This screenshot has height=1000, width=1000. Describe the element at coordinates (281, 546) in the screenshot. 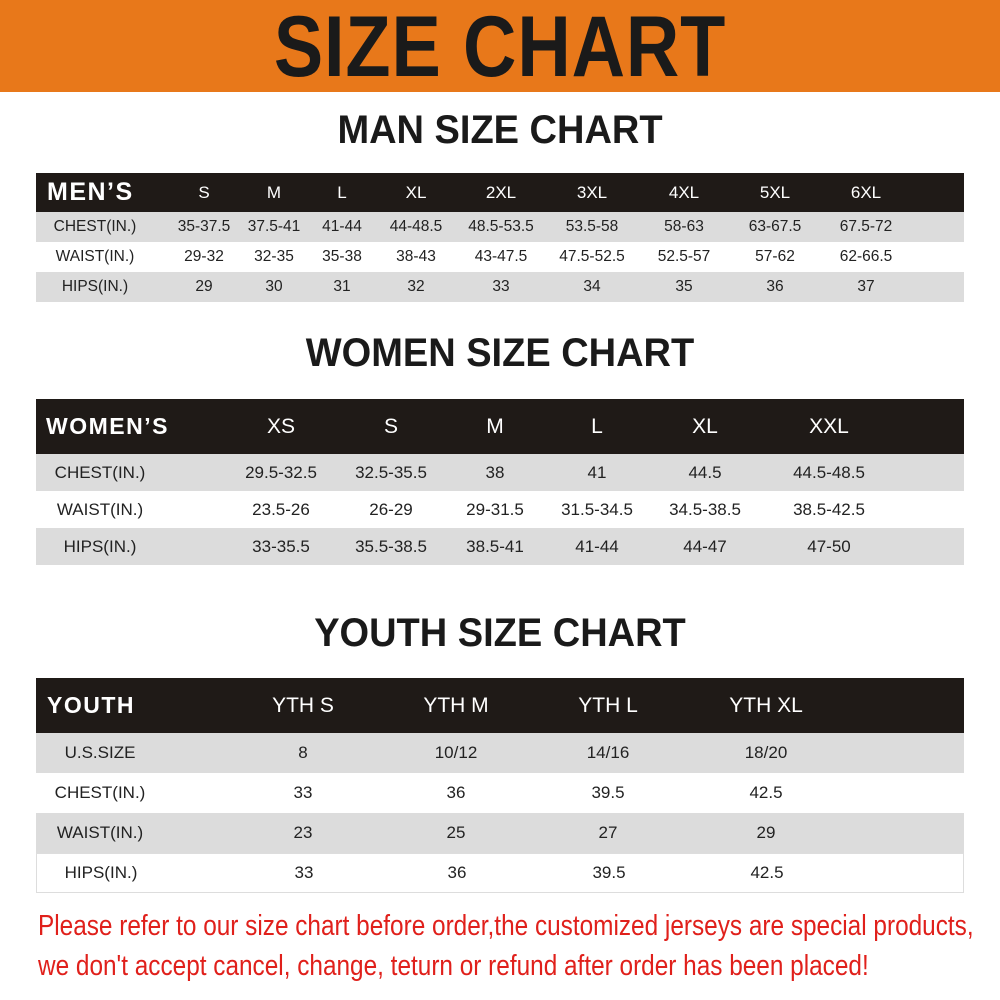

I see `table-cell: 33-35.5` at that location.